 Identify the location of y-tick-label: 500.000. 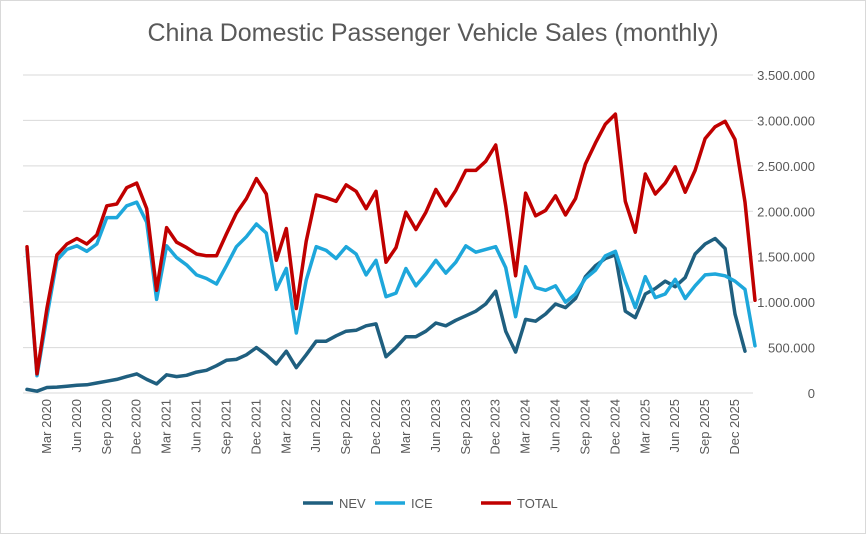
(791, 348).